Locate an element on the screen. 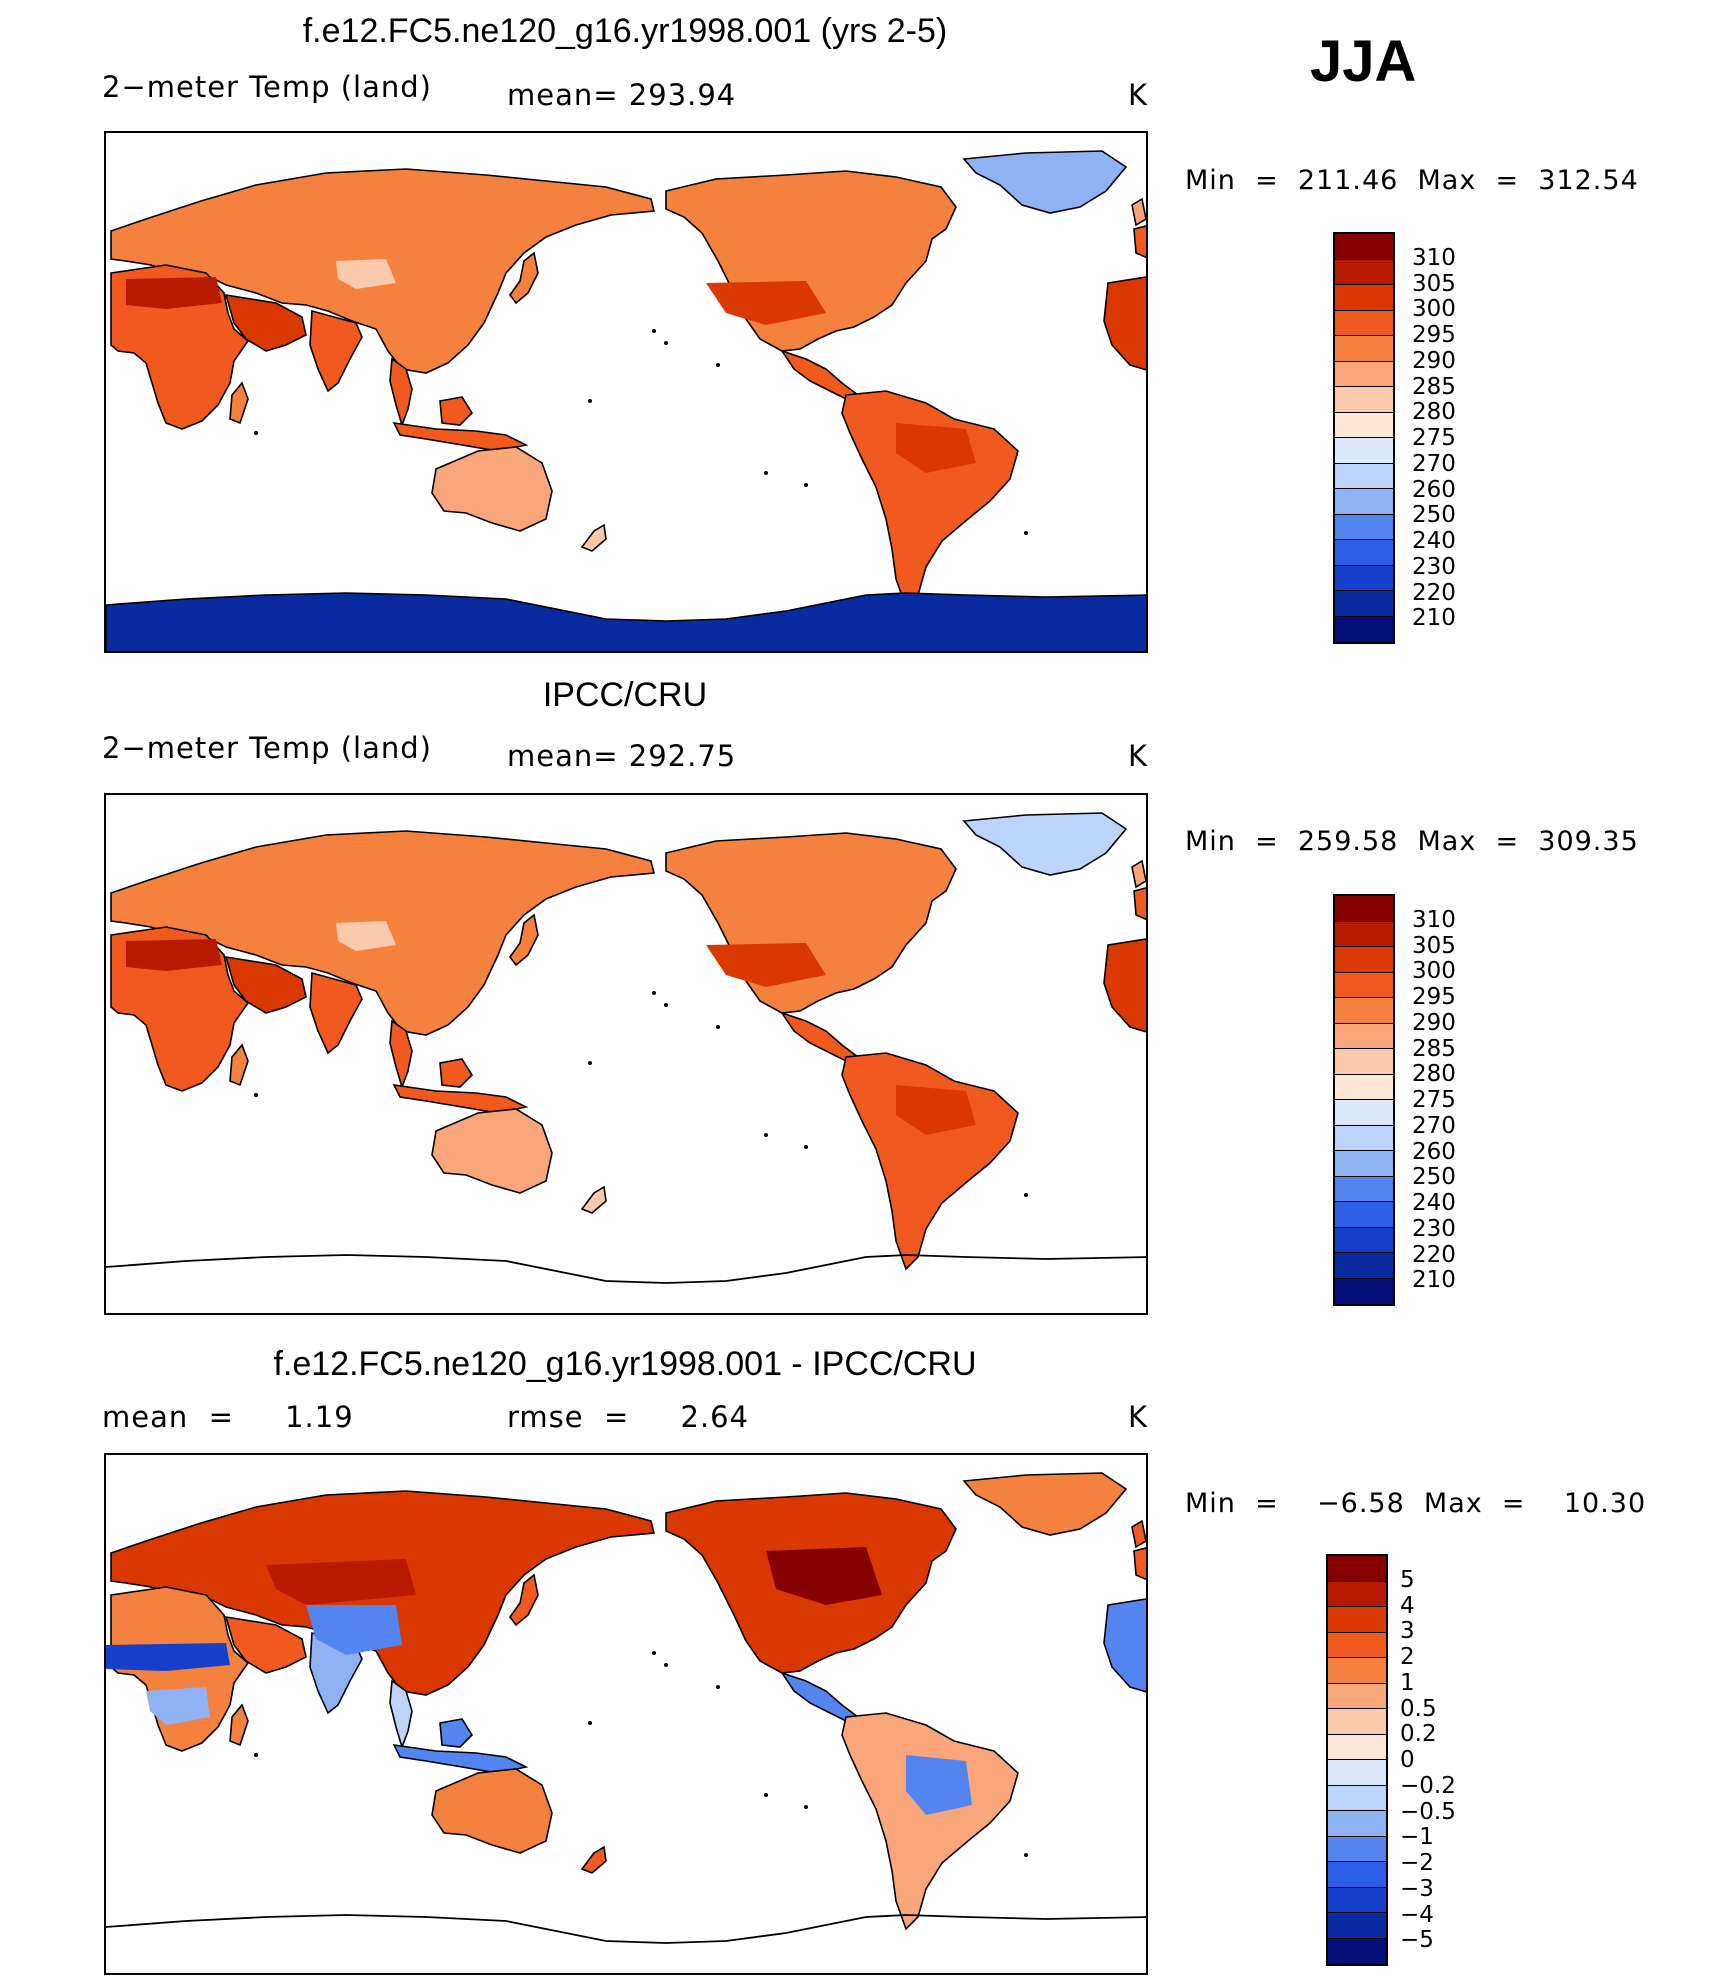 The height and width of the screenshot is (1979, 1710). panel-3-minmax: Min = −6.58 Max = 10.30 is located at coordinates (1416, 1503).